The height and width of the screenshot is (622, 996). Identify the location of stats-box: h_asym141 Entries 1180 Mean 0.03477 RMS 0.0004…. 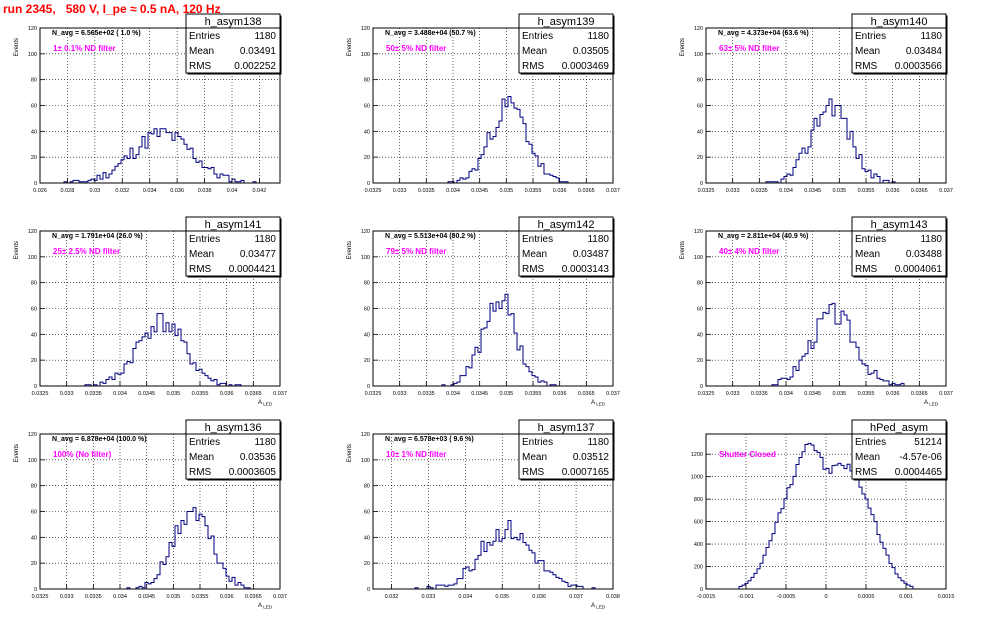
(233, 247).